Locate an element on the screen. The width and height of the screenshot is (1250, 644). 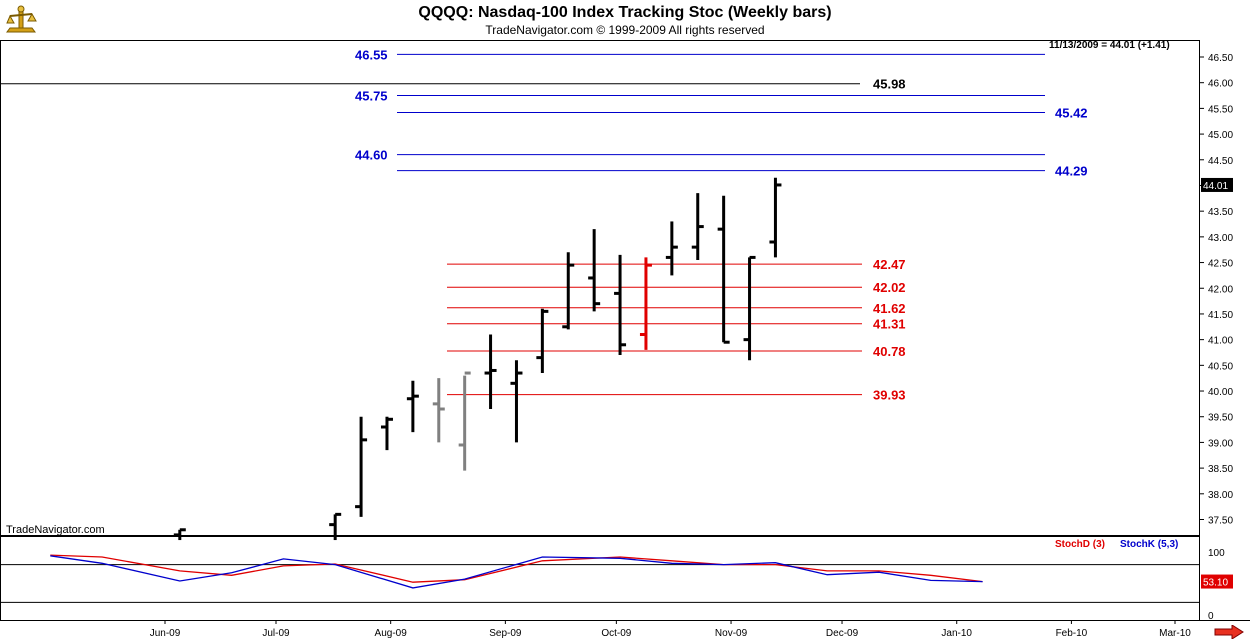
y-tick-label: 44.50 is located at coordinates (1220, 161).